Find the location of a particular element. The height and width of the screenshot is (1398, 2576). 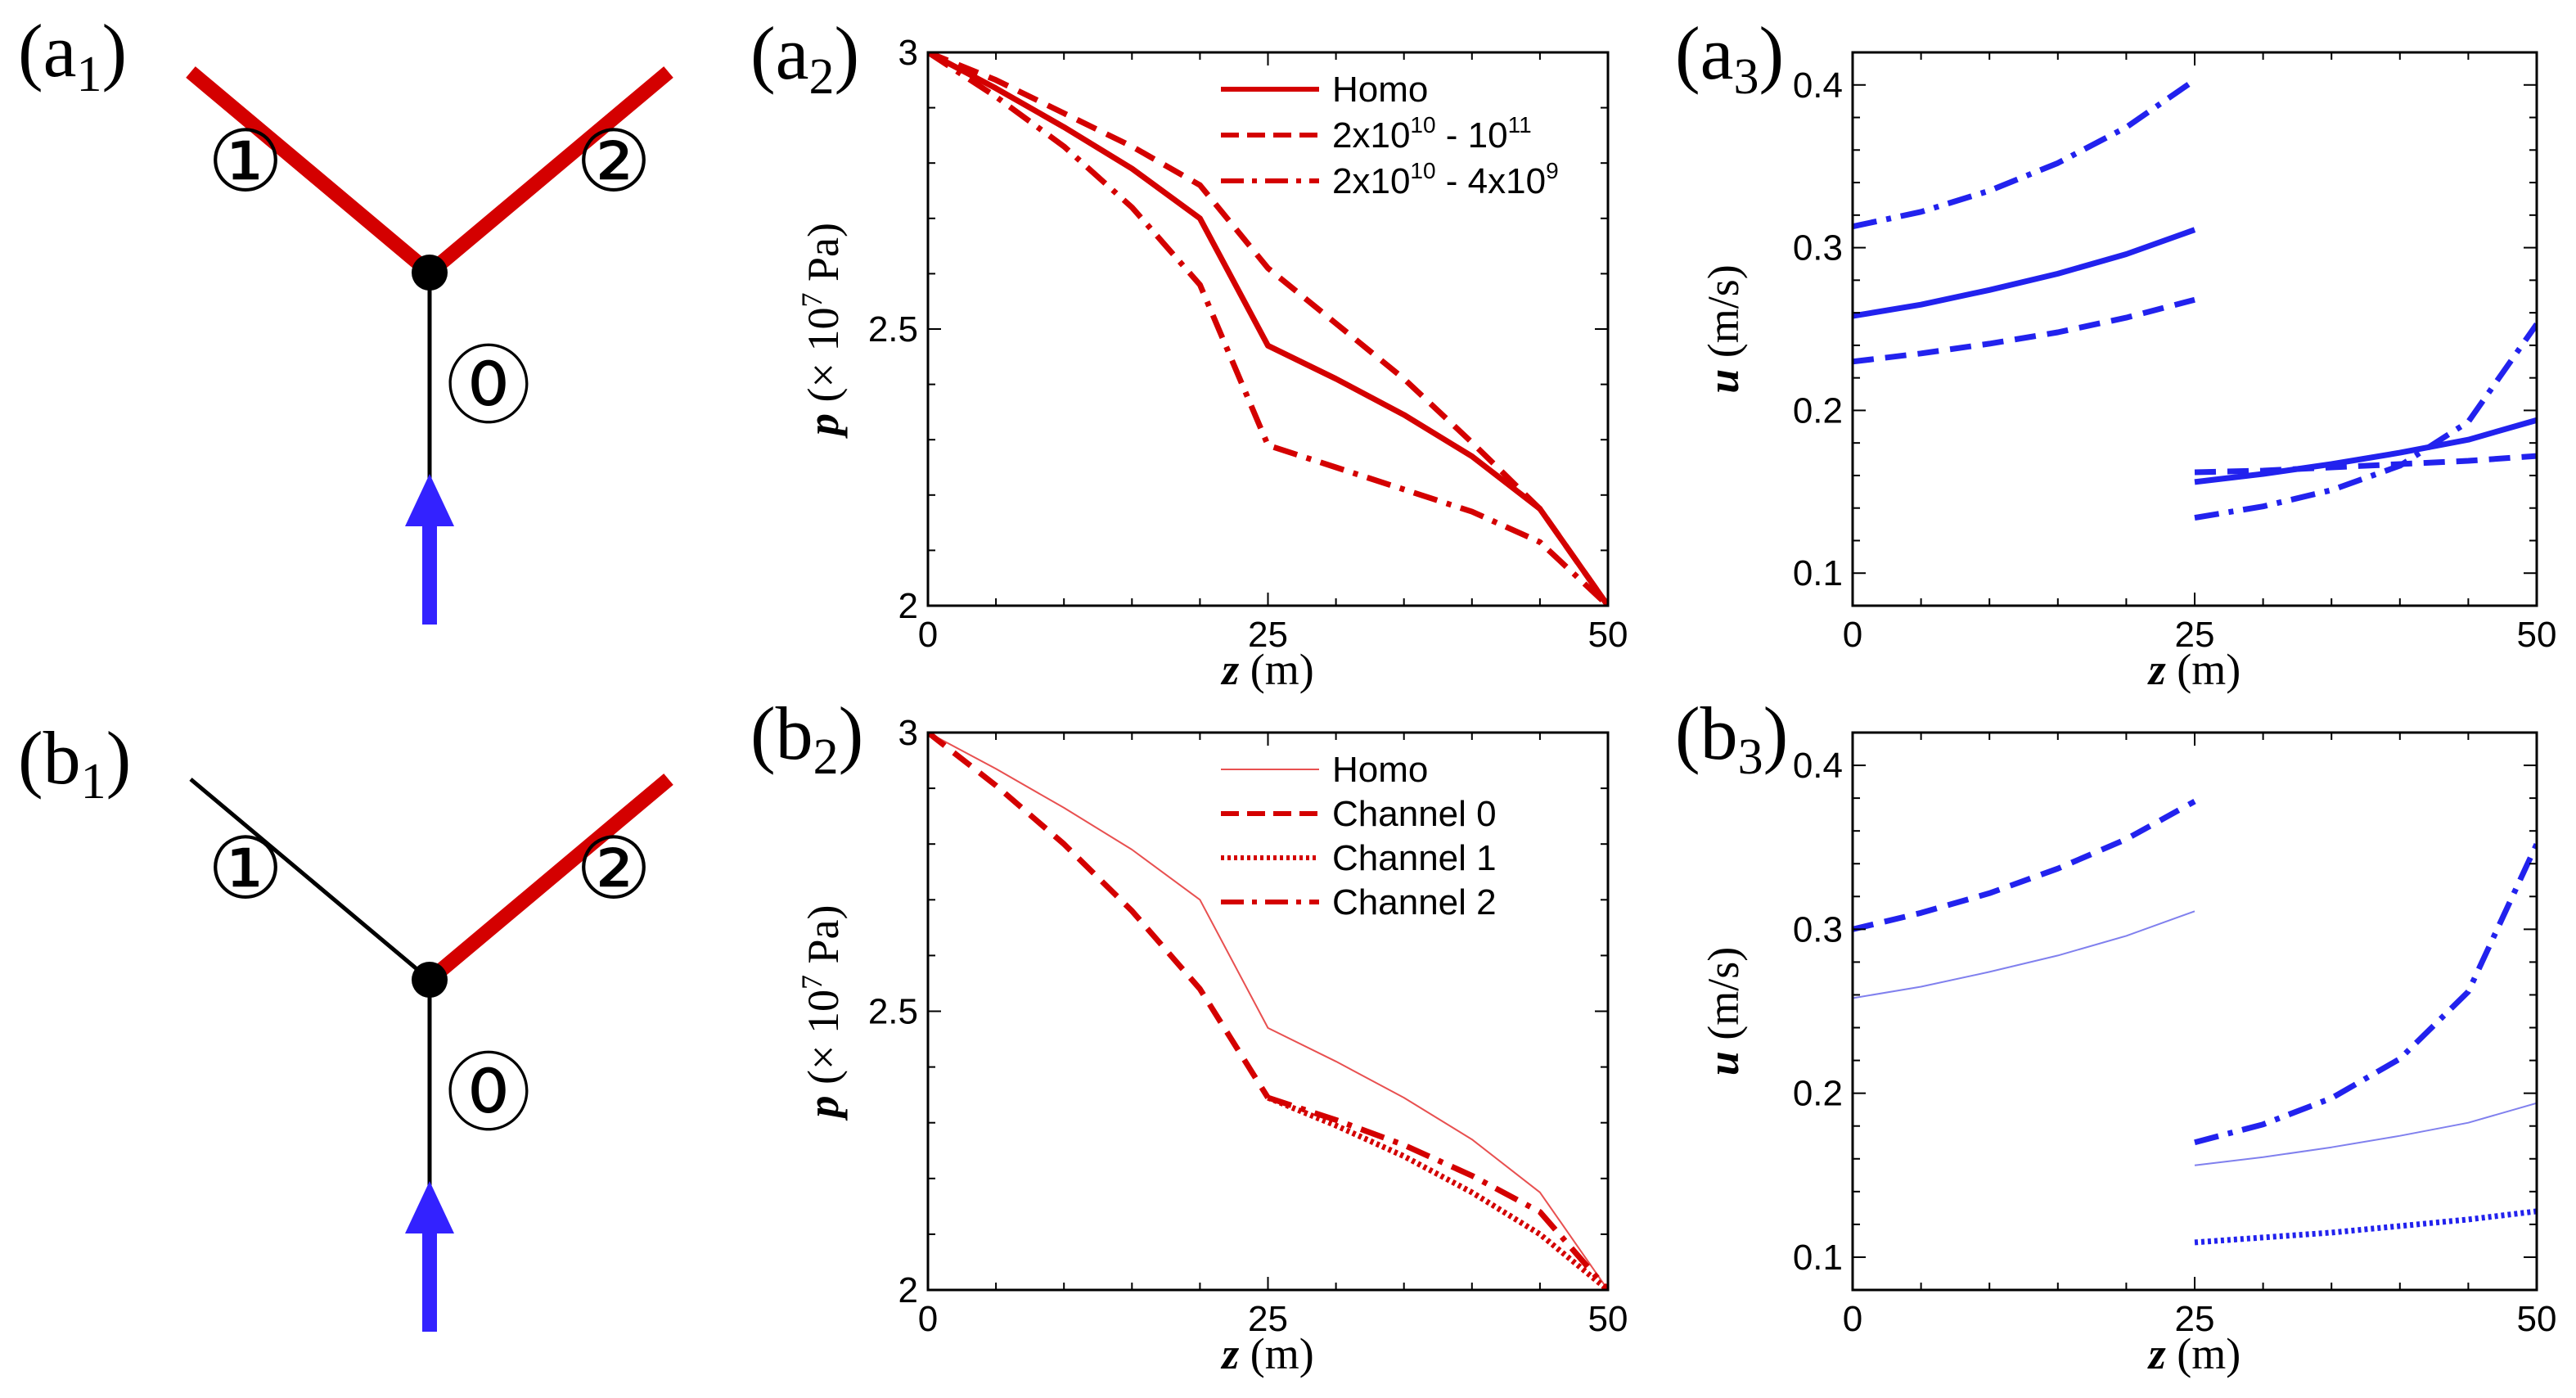

diagram-a1: ① ② ⓪ is located at coordinates (429, 345).